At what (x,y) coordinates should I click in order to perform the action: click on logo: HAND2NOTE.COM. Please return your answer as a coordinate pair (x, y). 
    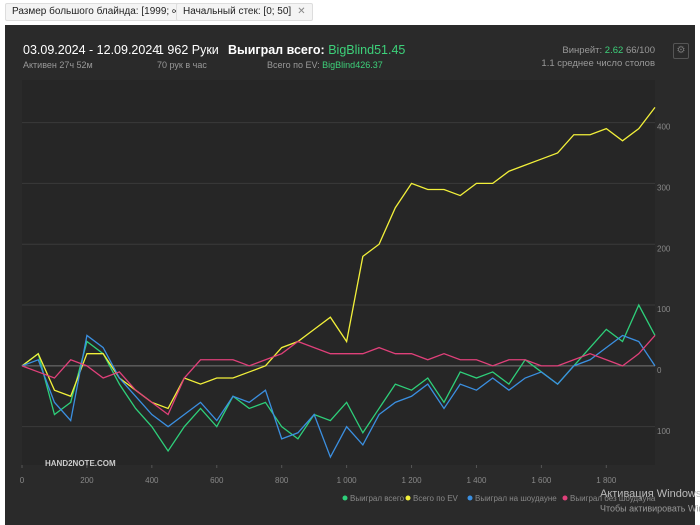
    Looking at the image, I should click on (80, 463).